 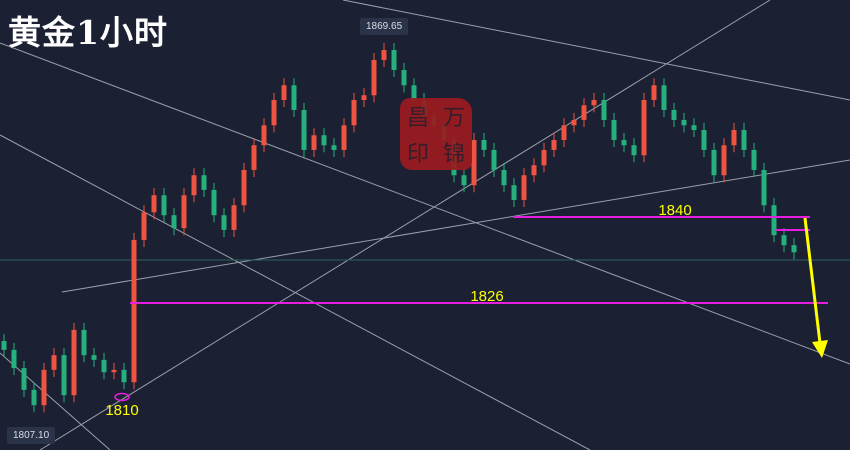 What do you see at coordinates (31, 435) in the screenshot?
I see `low-price-label: 1807.10` at bounding box center [31, 435].